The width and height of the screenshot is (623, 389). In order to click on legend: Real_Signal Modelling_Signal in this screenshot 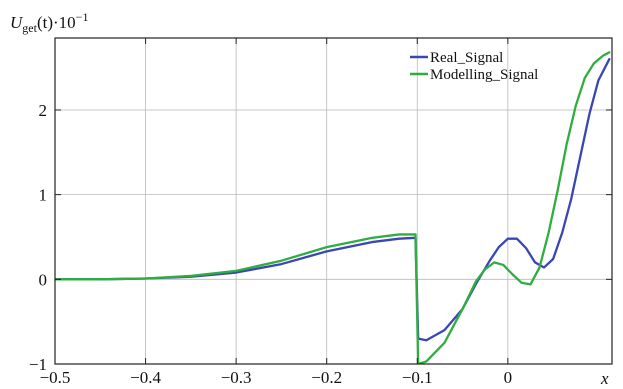, I will do `click(474, 66)`.